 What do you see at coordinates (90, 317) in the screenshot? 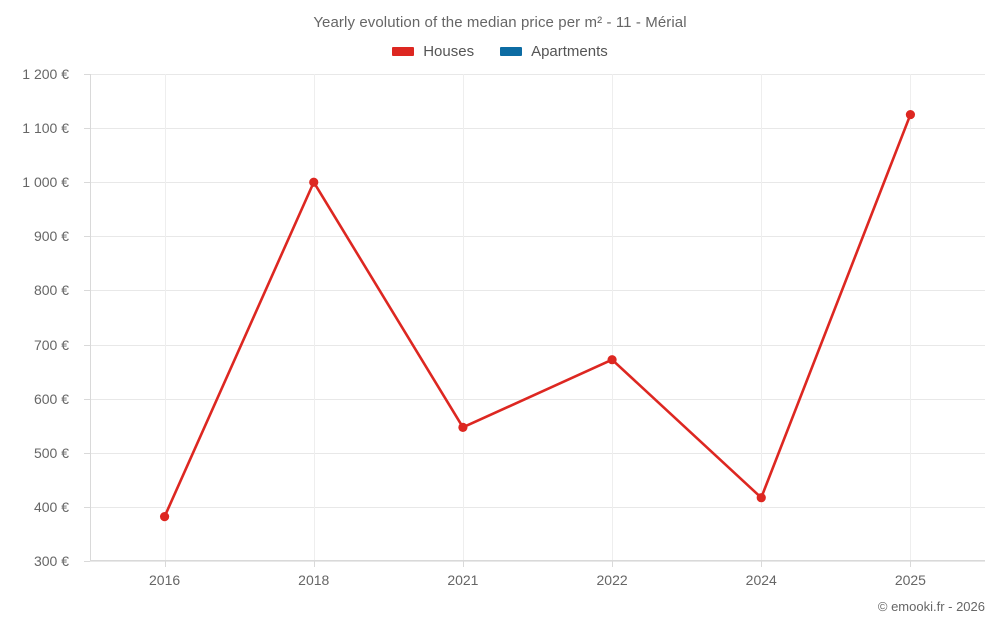
I see `y-axis-line` at bounding box center [90, 317].